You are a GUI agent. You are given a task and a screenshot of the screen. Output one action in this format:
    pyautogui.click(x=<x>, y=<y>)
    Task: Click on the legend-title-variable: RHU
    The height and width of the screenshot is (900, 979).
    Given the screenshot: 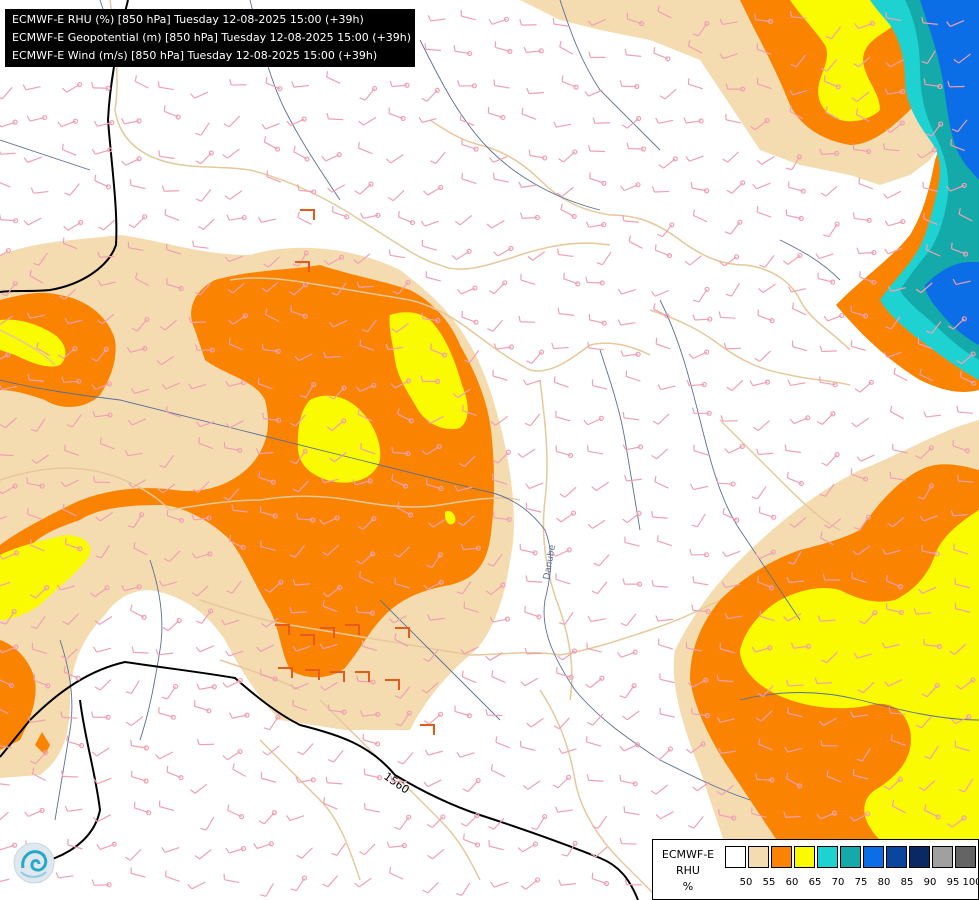 What is the action you would take?
    pyautogui.click(x=688, y=870)
    